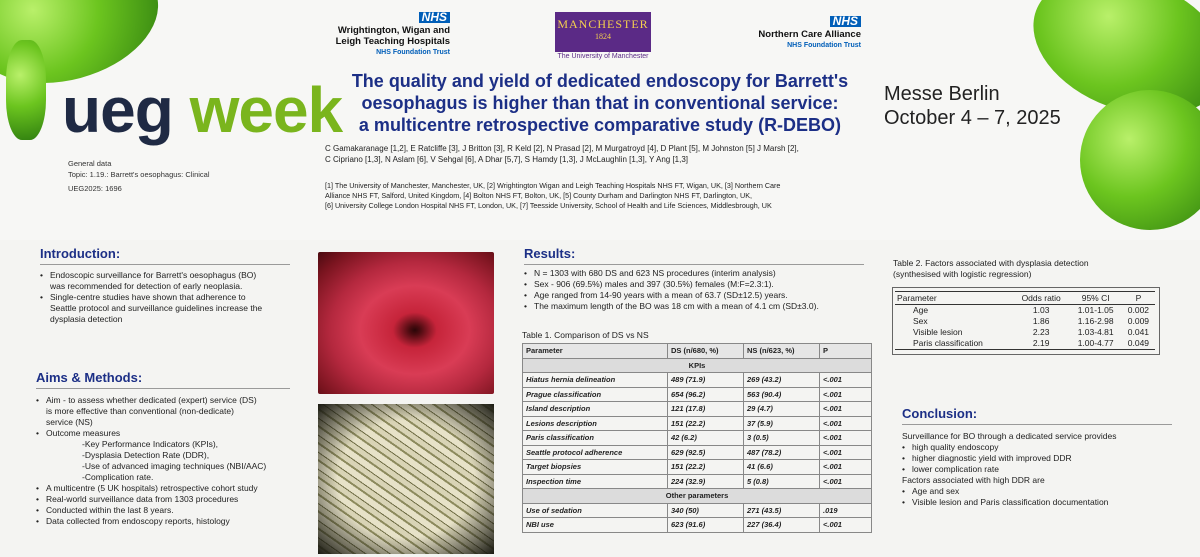 Image resolution: width=1200 pixels, height=557 pixels. I want to click on aims-sub-1: -Key Performance Indicators (KPIs),, so click(150, 444).